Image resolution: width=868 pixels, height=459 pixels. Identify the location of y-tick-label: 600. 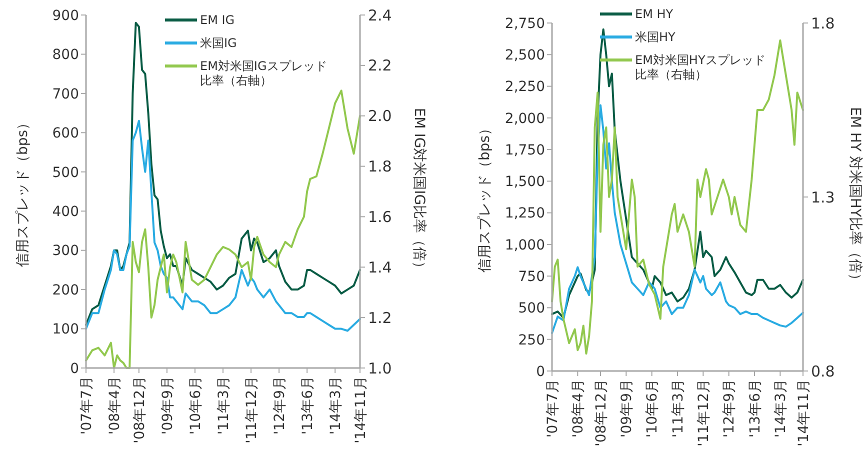
(65, 134).